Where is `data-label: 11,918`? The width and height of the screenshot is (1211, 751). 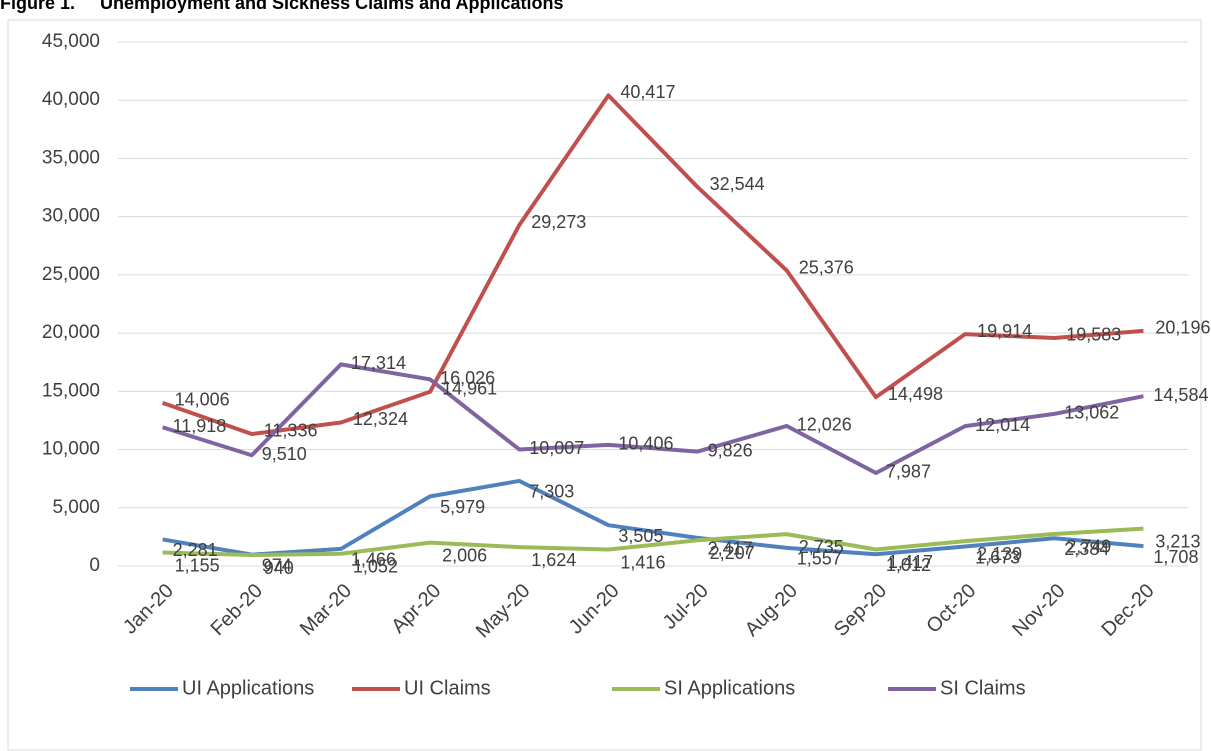
data-label: 11,918 is located at coordinates (200, 426).